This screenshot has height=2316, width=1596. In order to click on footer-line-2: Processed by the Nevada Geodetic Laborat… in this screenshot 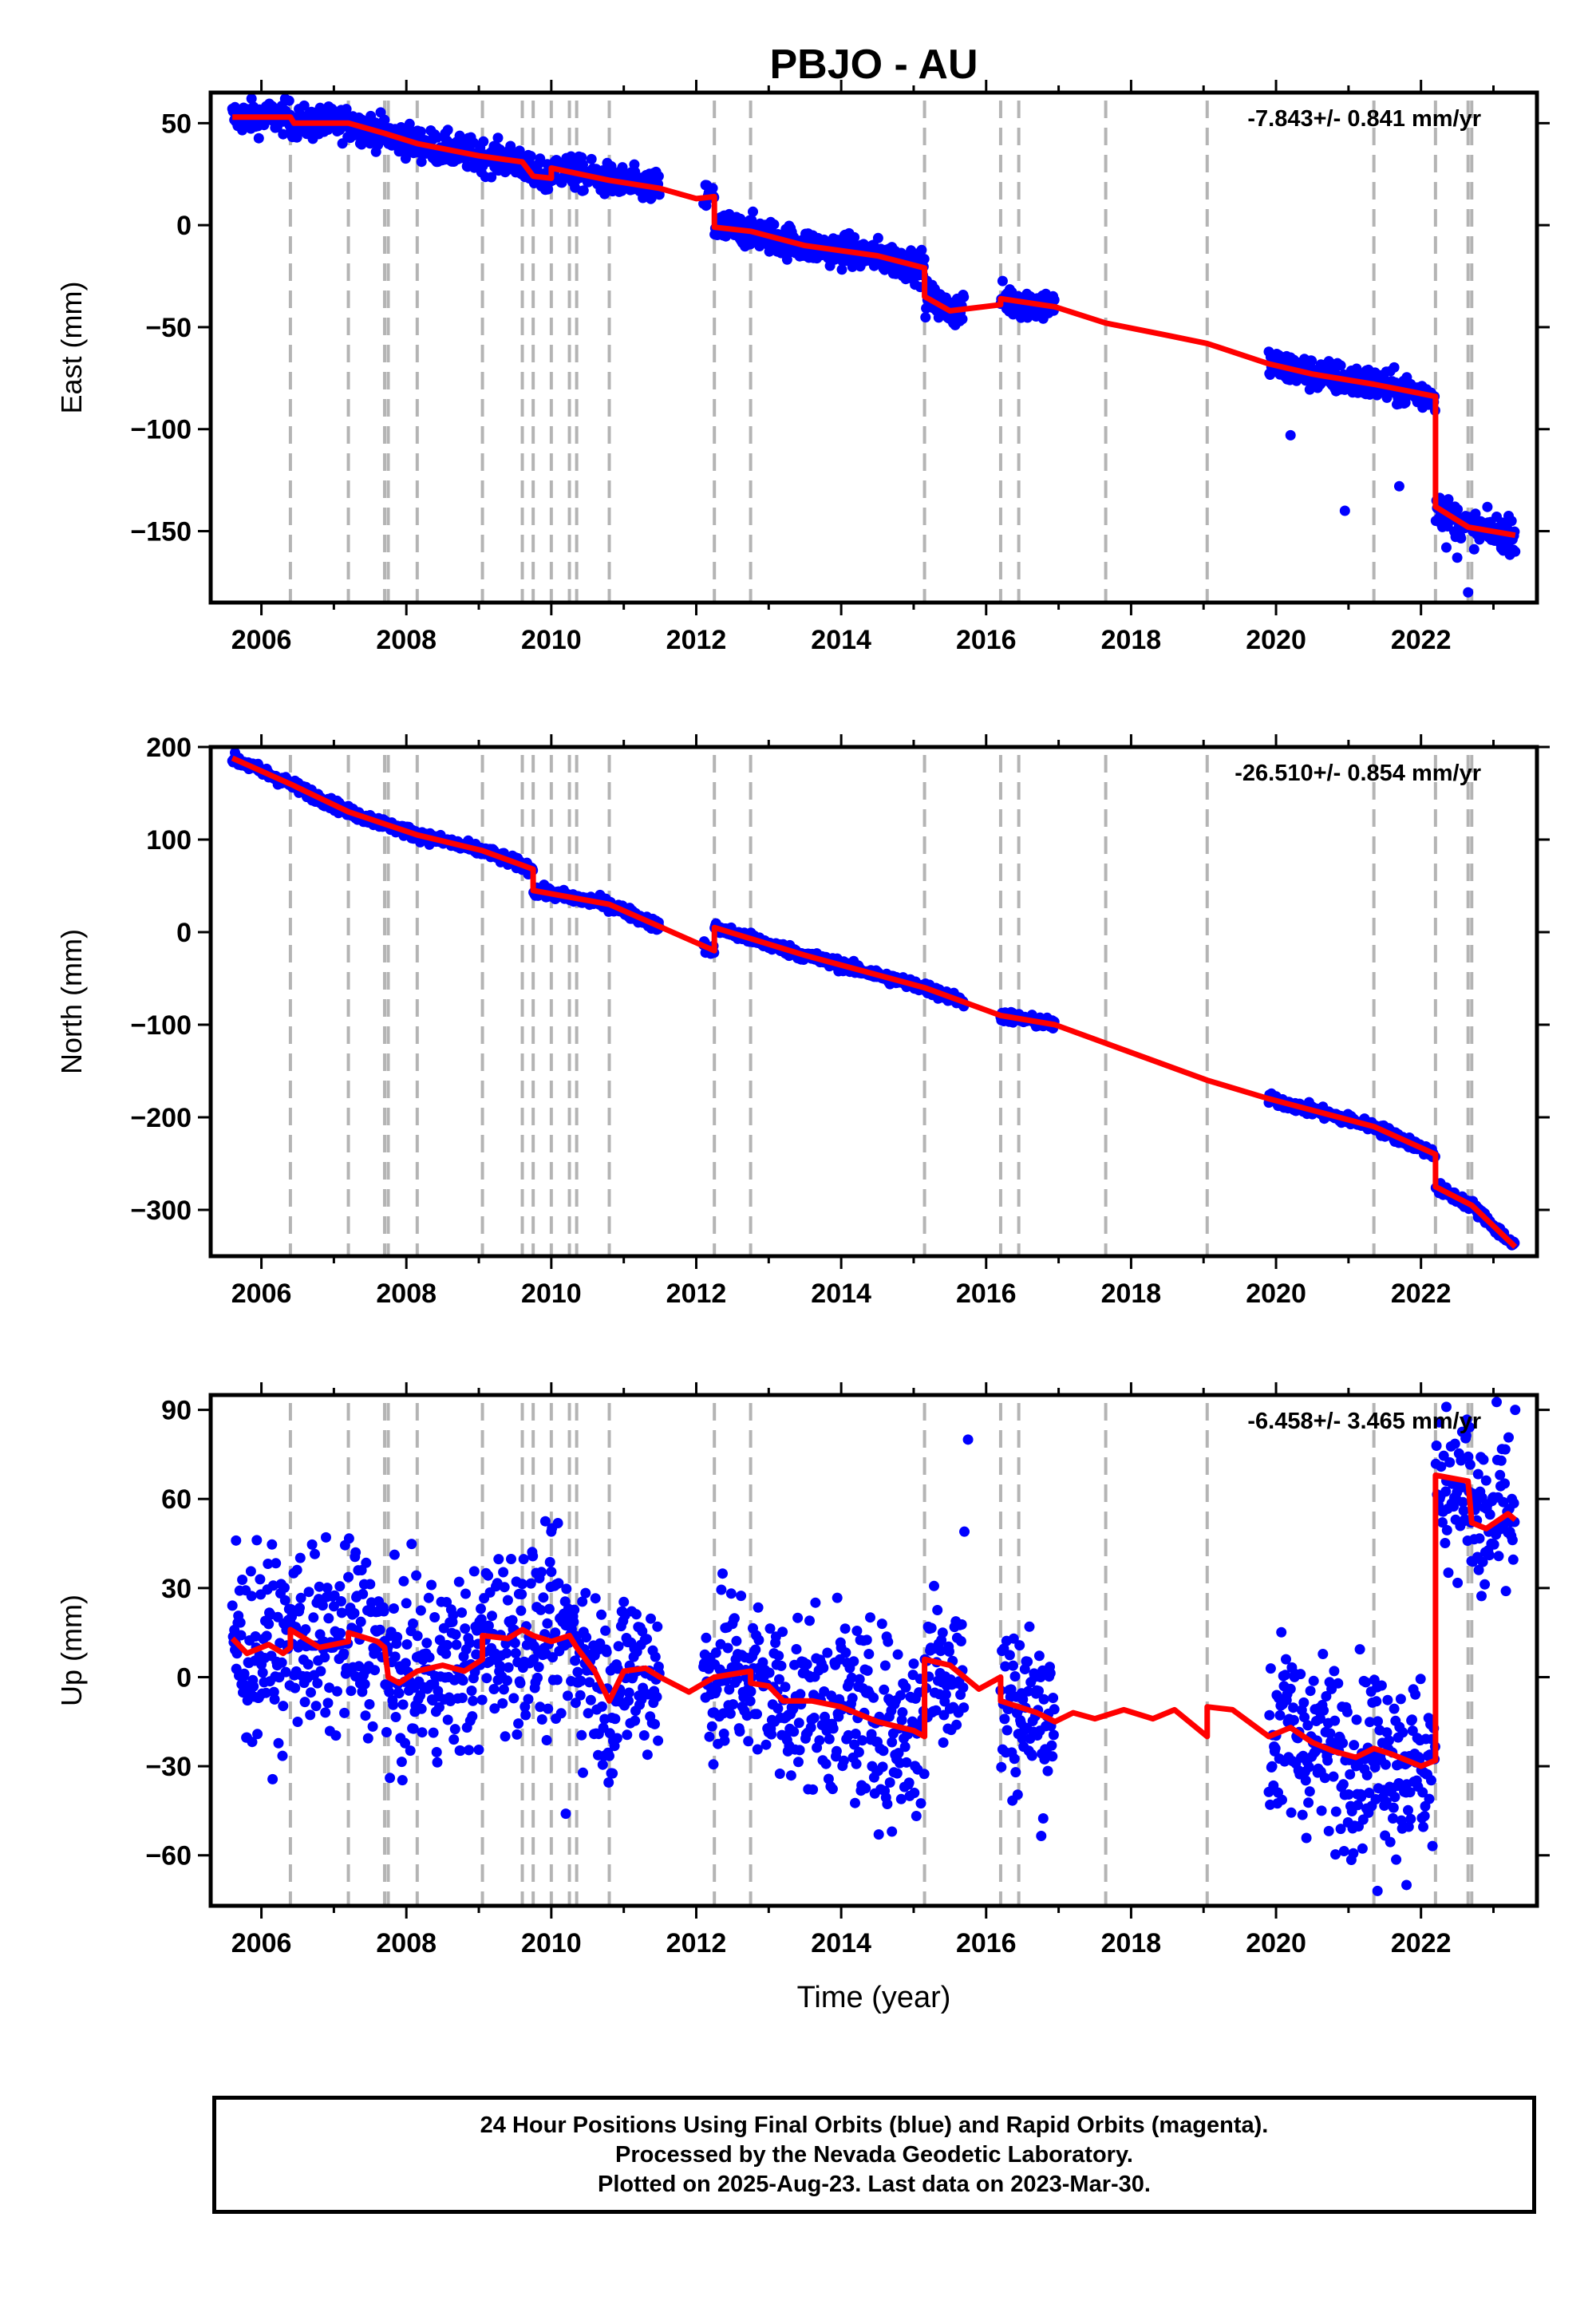, I will do `click(874, 2154)`.